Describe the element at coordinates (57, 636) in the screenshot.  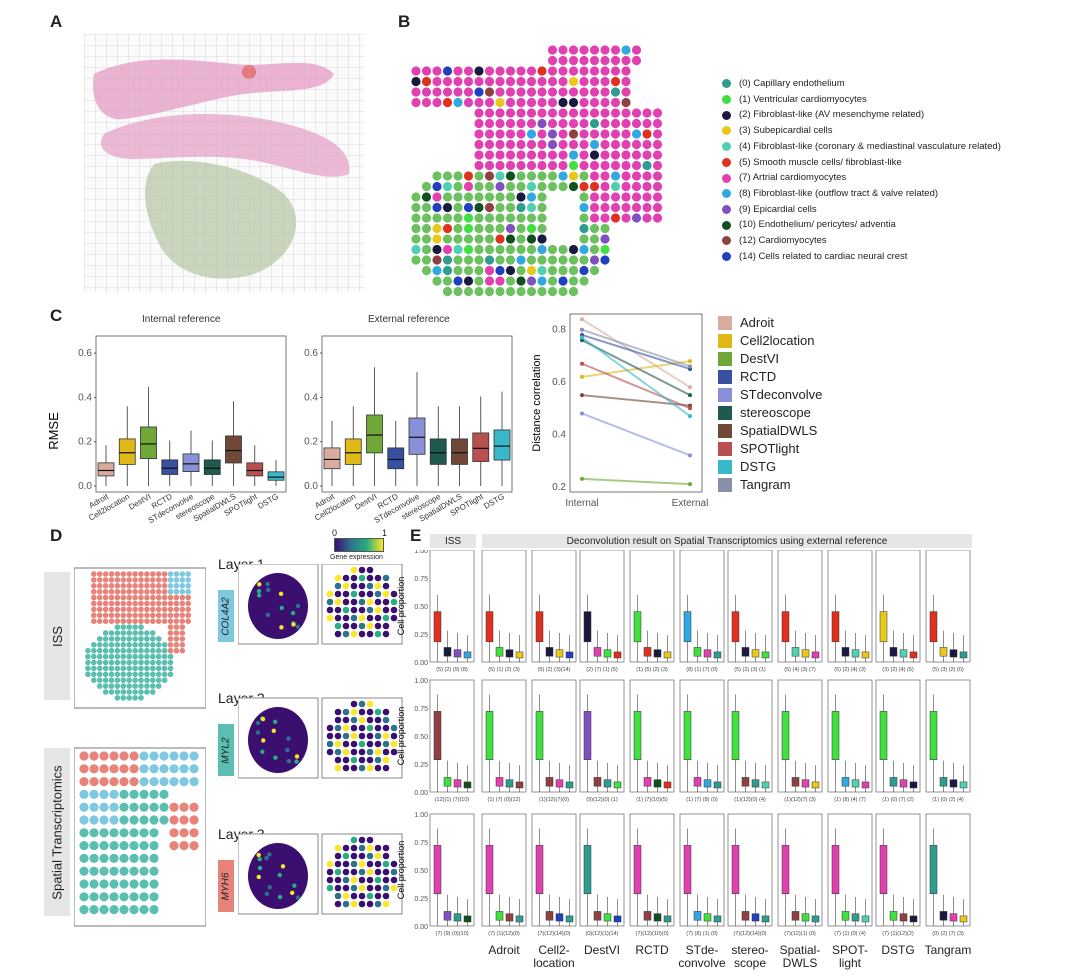
I see `iss-side-label: ISS` at that location.